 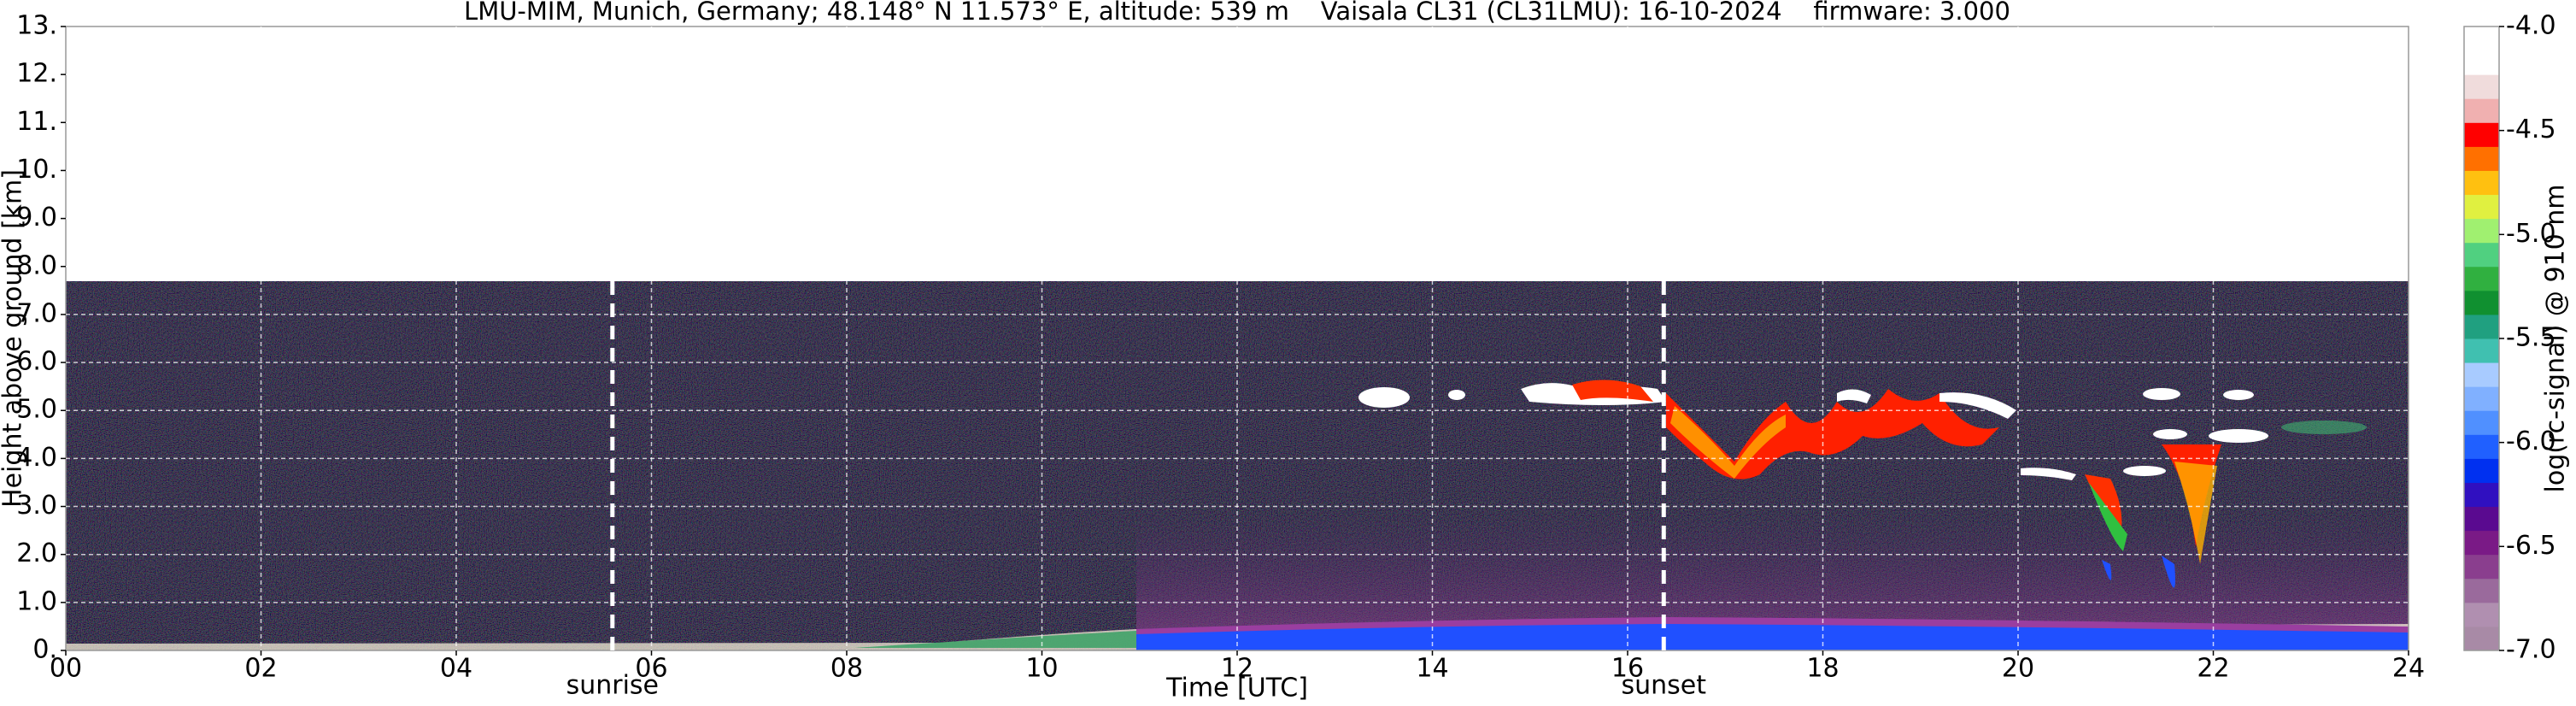 I want to click on colorbar-tick-label: -4.5, so click(x=2531, y=129).